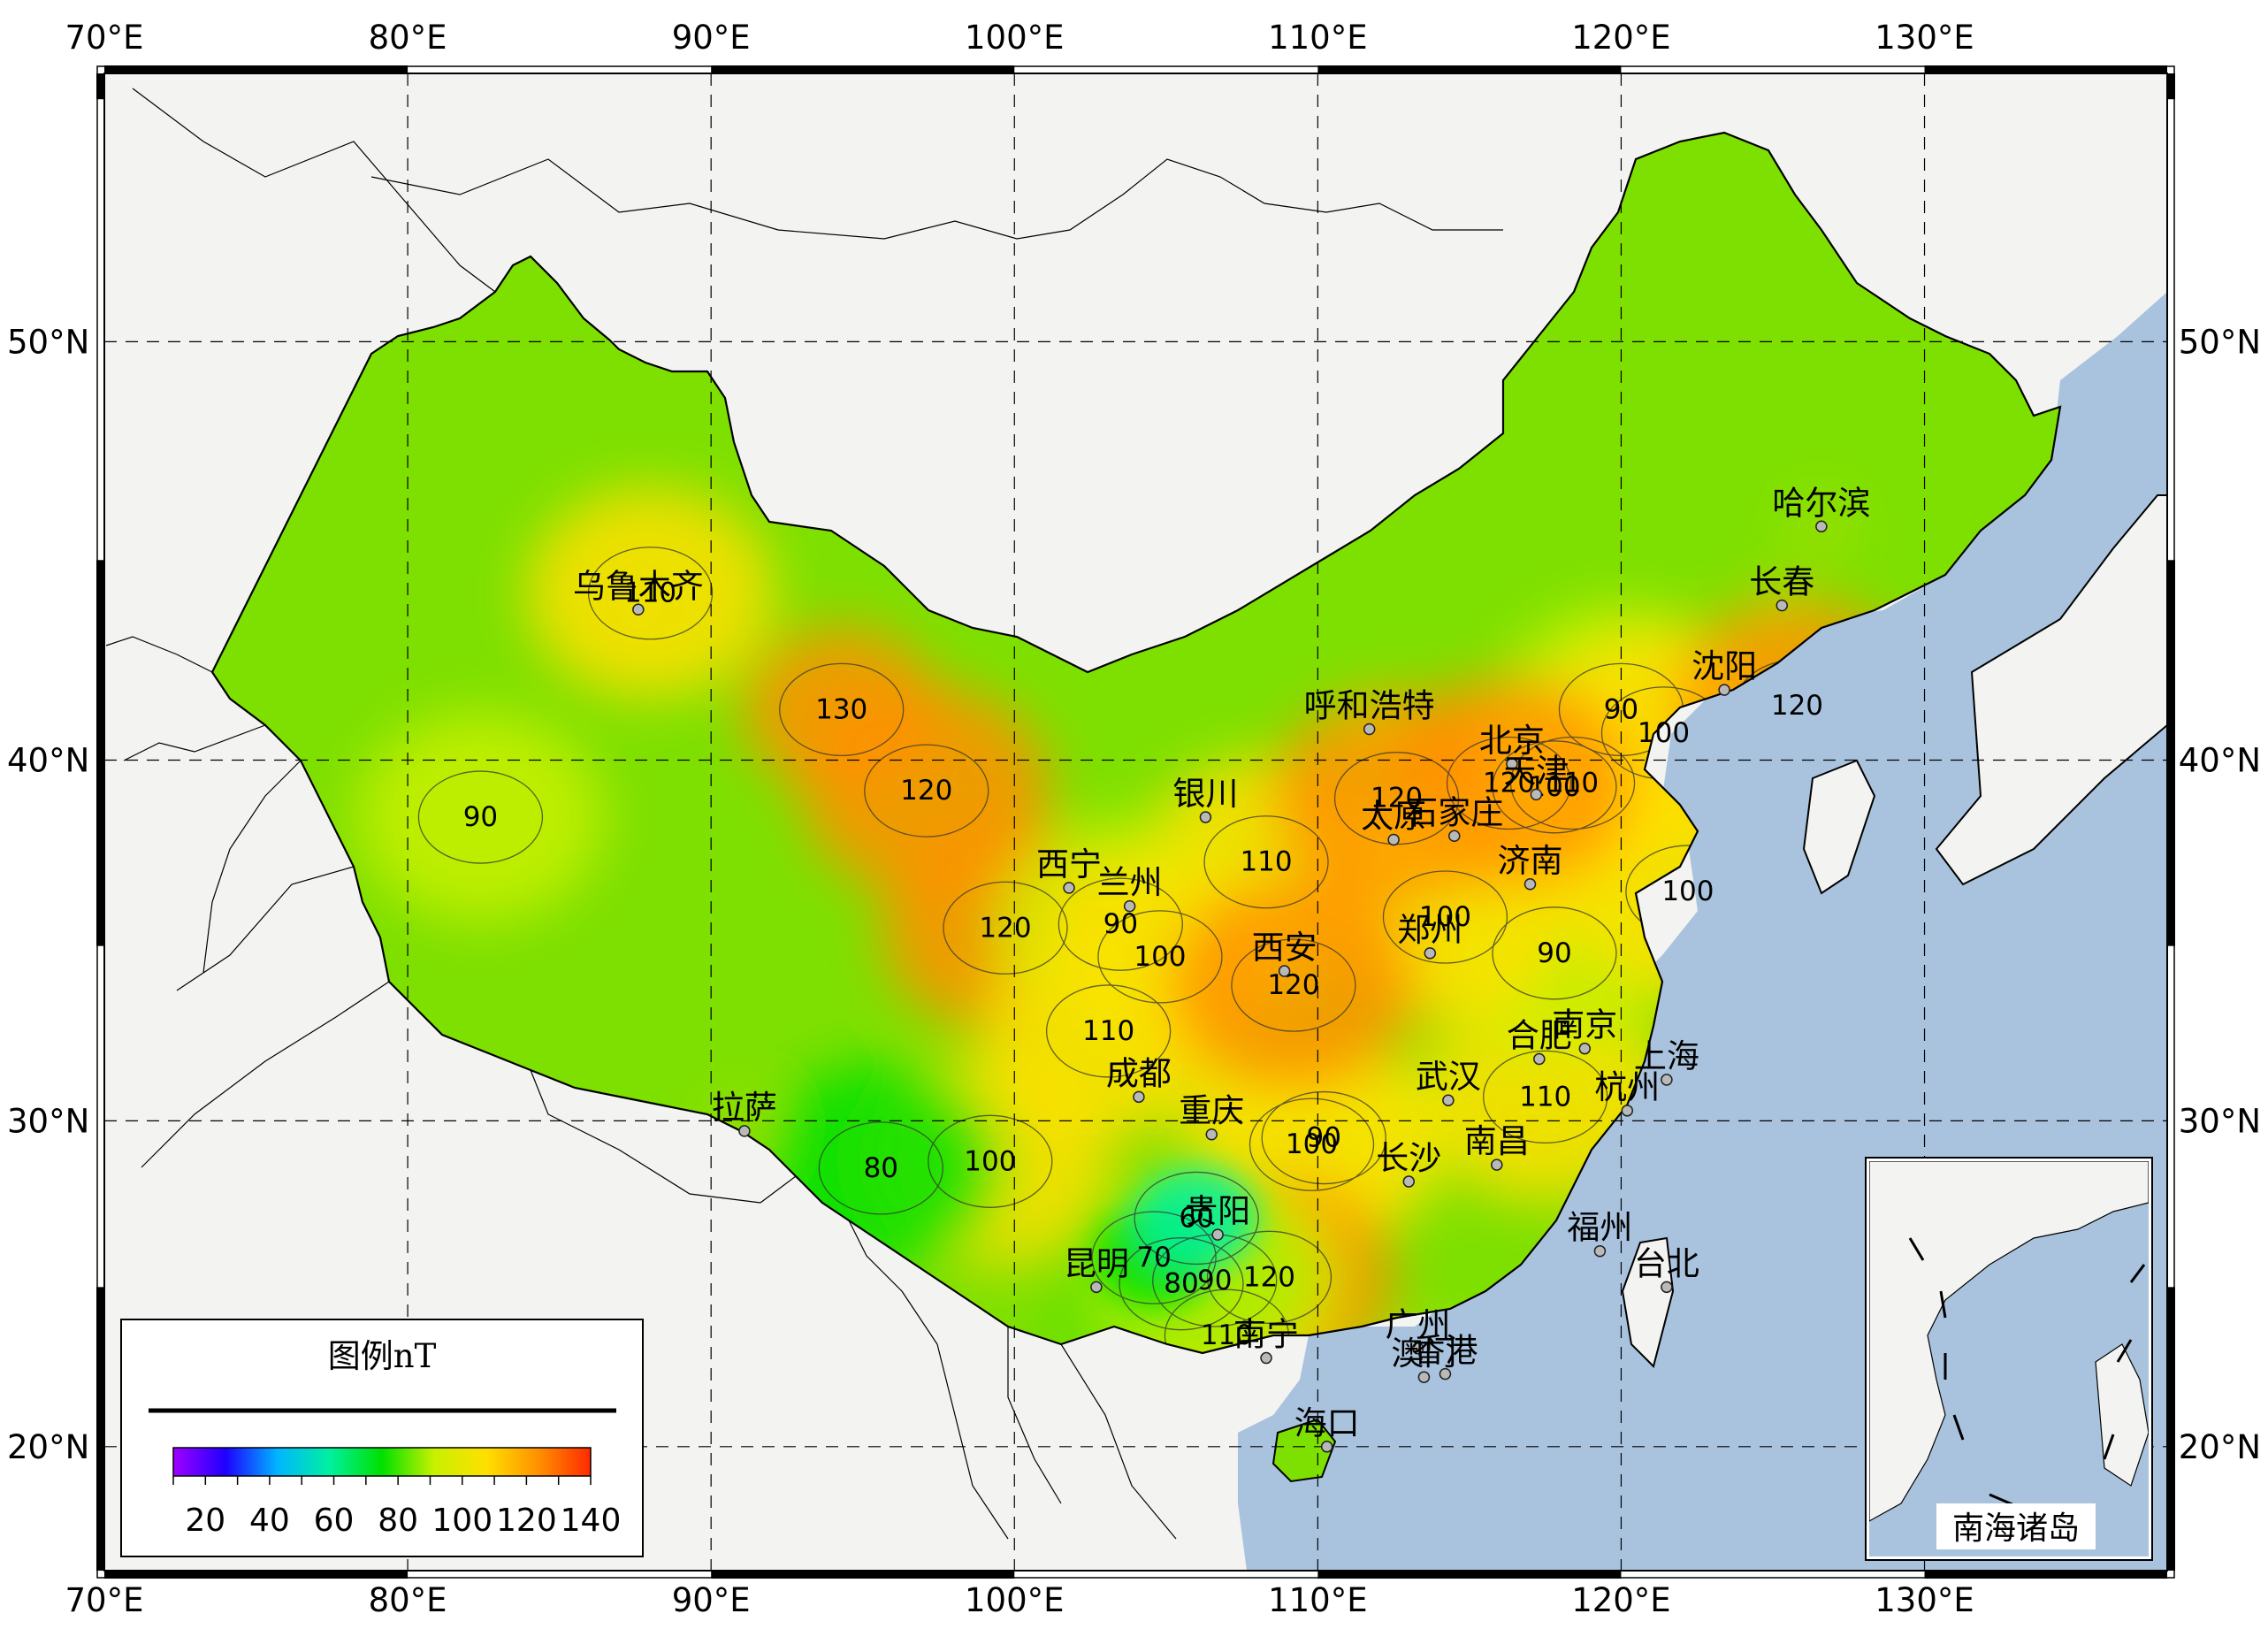 Image resolution: width=2268 pixels, height=1629 pixels. Describe the element at coordinates (1418, 1325) in the screenshot. I see `city-label: 广州` at that location.